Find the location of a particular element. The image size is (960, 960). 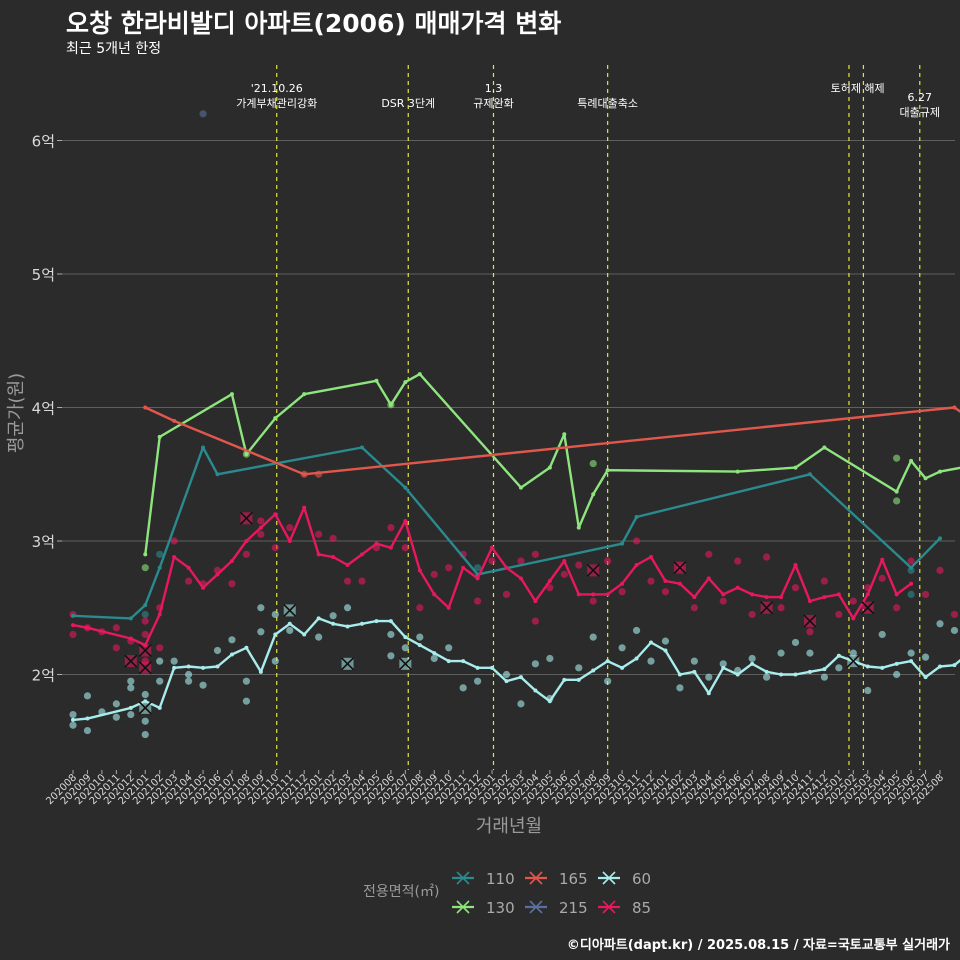

legend: 전용면적(㎡) 110 165 60 130 215 85 is located at coordinates (507, 893).